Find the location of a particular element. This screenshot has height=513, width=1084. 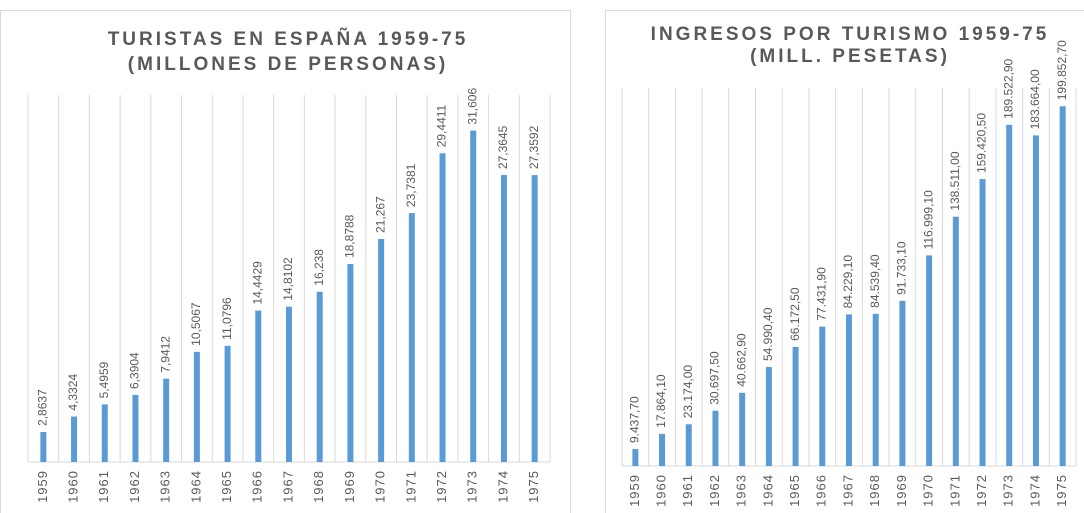

data-label: 17.864,10 is located at coordinates (661, 401).